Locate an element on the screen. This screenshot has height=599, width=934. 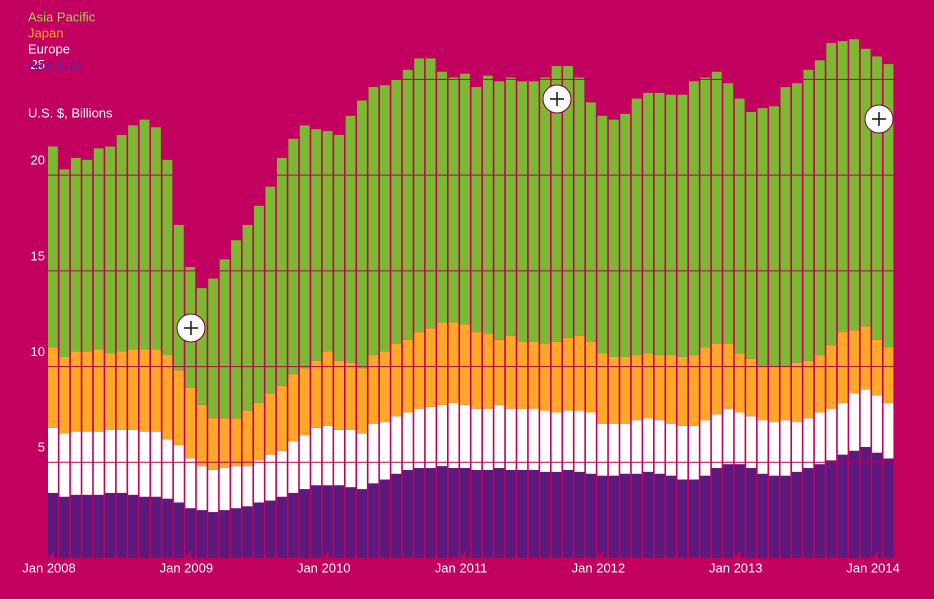
x-tick-label: Jan 2012 is located at coordinates (599, 567).